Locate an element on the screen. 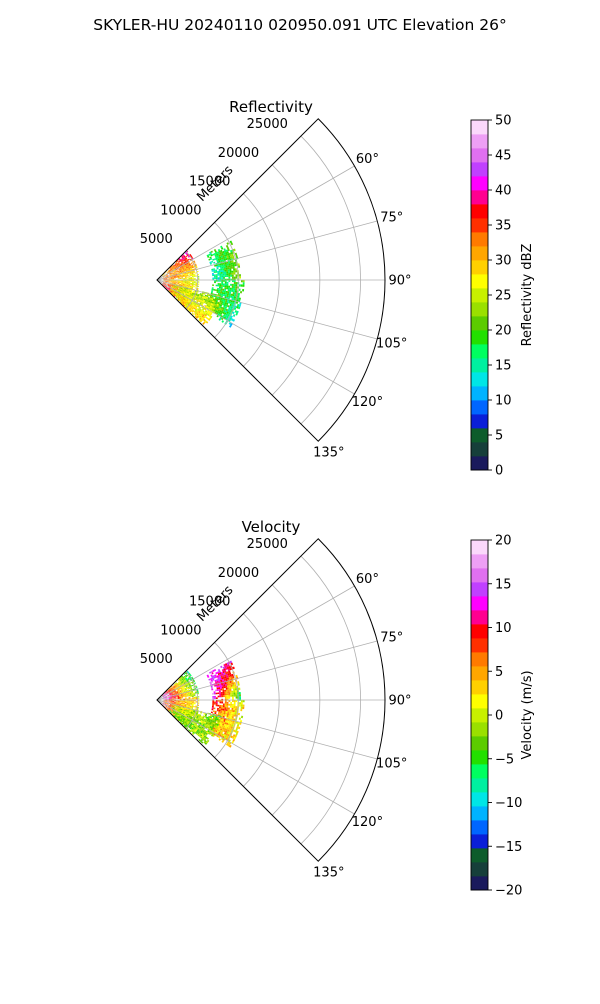 This screenshot has height=1004, width=600. colorbar-label: Velocity (m/s) is located at coordinates (527, 714).